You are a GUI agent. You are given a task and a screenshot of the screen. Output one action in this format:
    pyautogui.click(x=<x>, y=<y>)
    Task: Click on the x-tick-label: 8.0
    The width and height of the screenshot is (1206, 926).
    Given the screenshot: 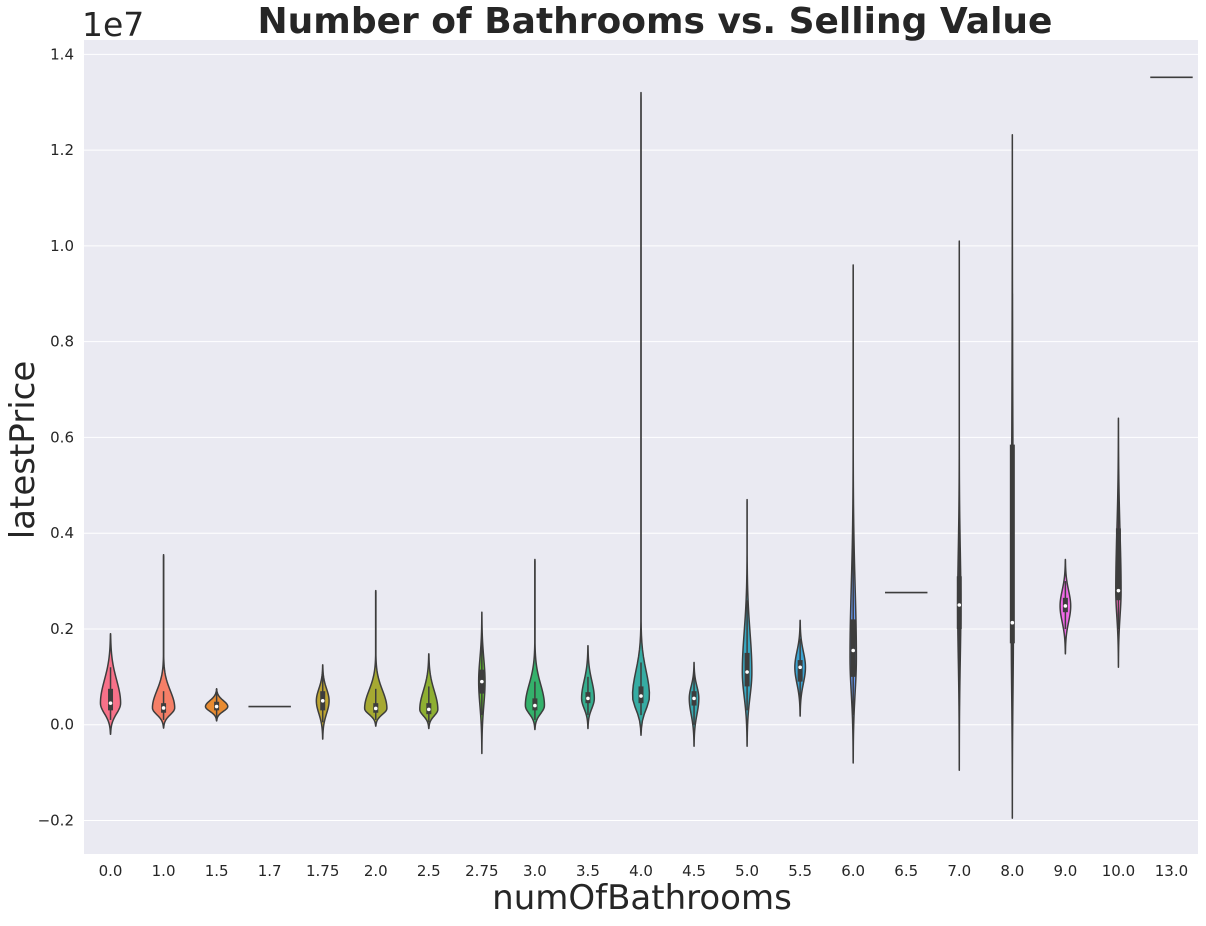 What is the action you would take?
    pyautogui.click(x=1012, y=871)
    